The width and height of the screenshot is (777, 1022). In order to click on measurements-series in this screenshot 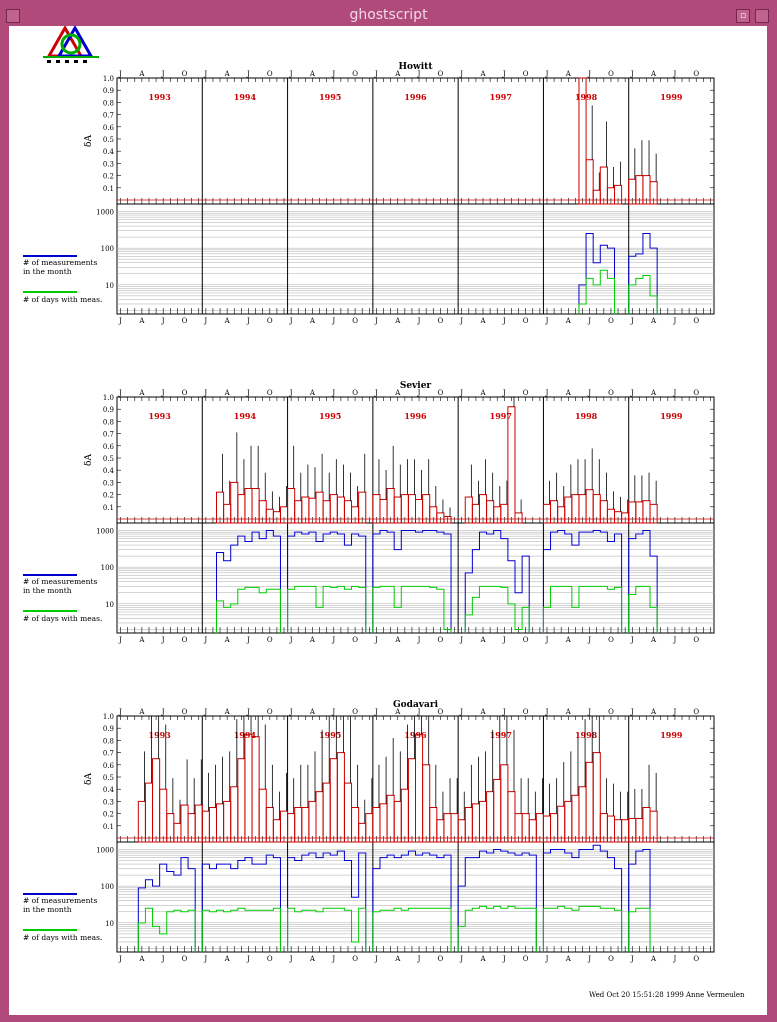, I will do `click(618, 273)`.